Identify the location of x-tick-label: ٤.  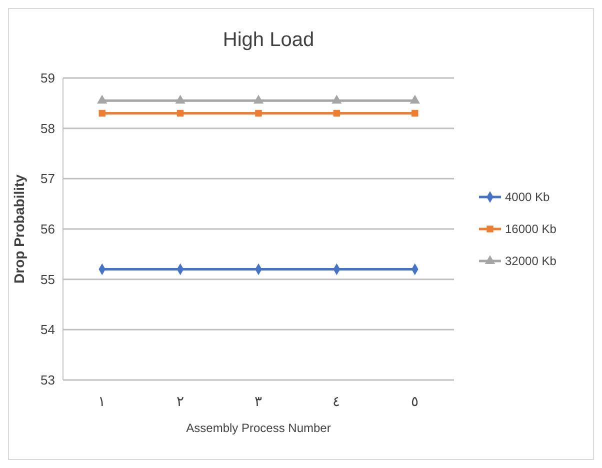
(336, 401).